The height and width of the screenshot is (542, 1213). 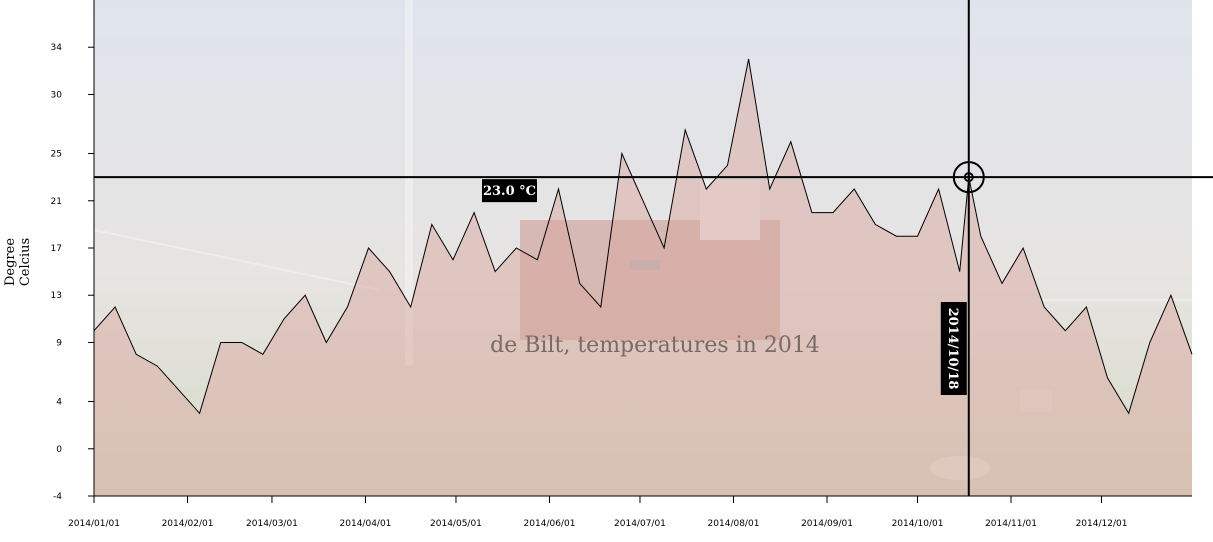 What do you see at coordinates (59, 450) in the screenshot?
I see `y-tick-label: 0` at bounding box center [59, 450].